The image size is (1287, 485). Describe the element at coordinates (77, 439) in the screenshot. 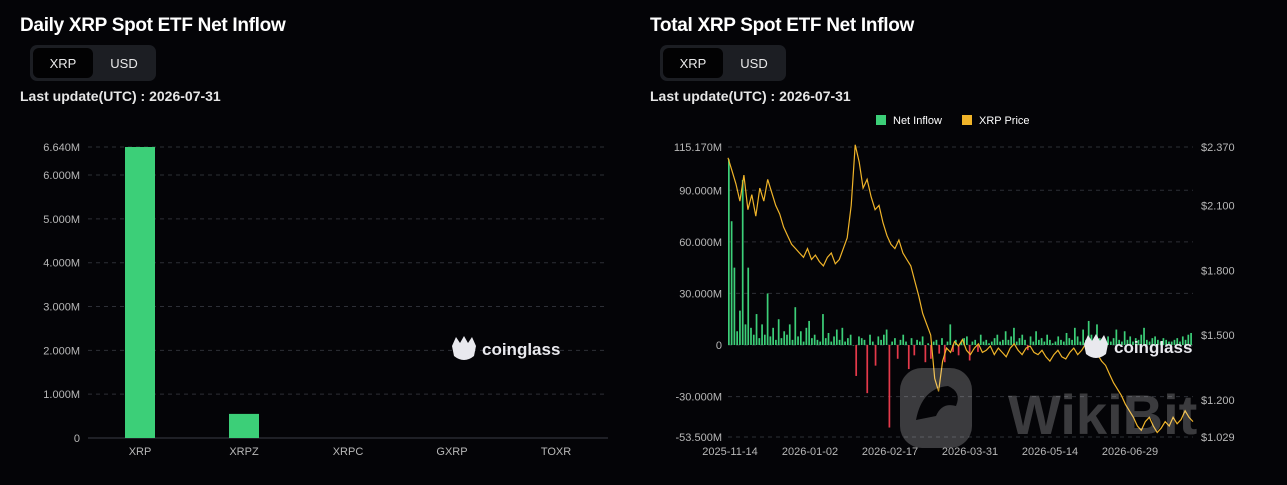

I see `daily-y-tick-label: 0` at that location.